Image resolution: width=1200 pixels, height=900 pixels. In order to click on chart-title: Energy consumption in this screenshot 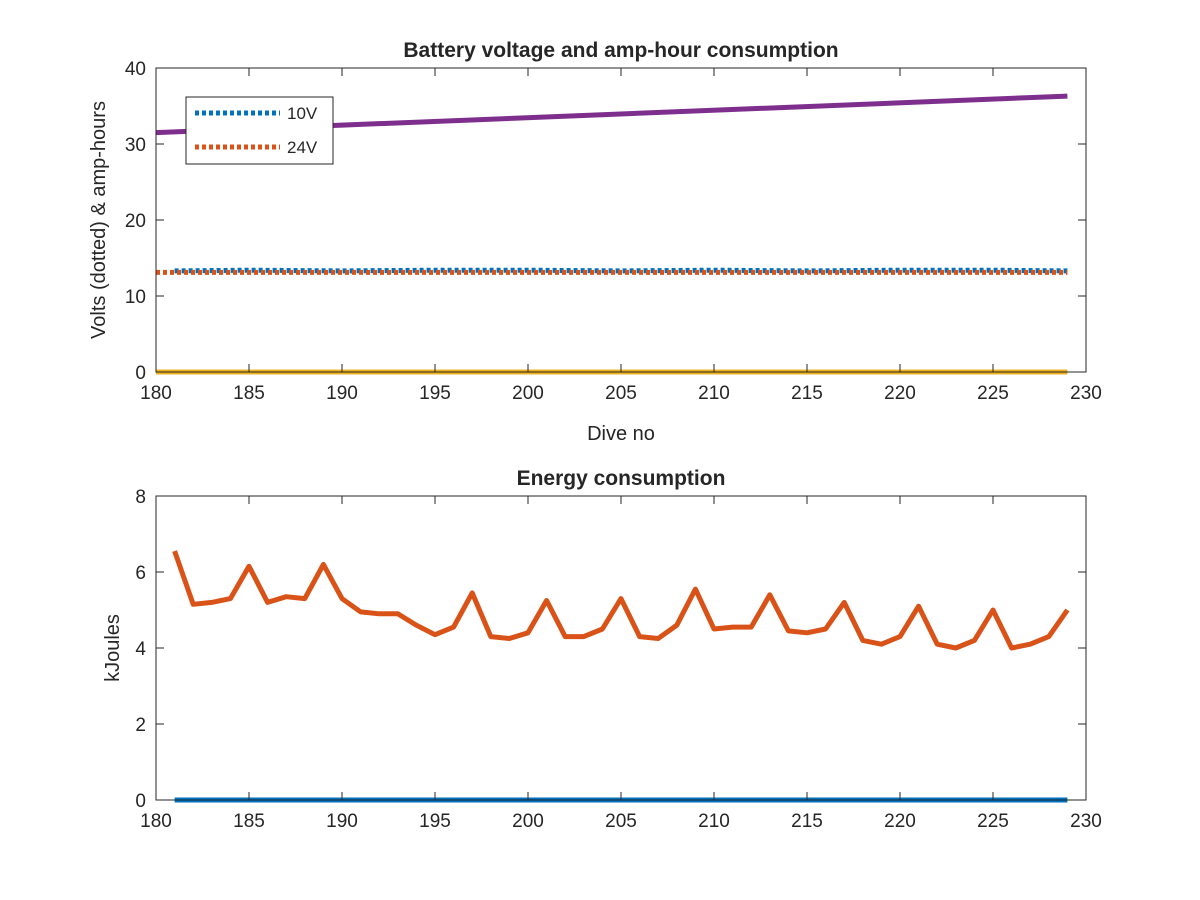, I will do `click(621, 478)`.